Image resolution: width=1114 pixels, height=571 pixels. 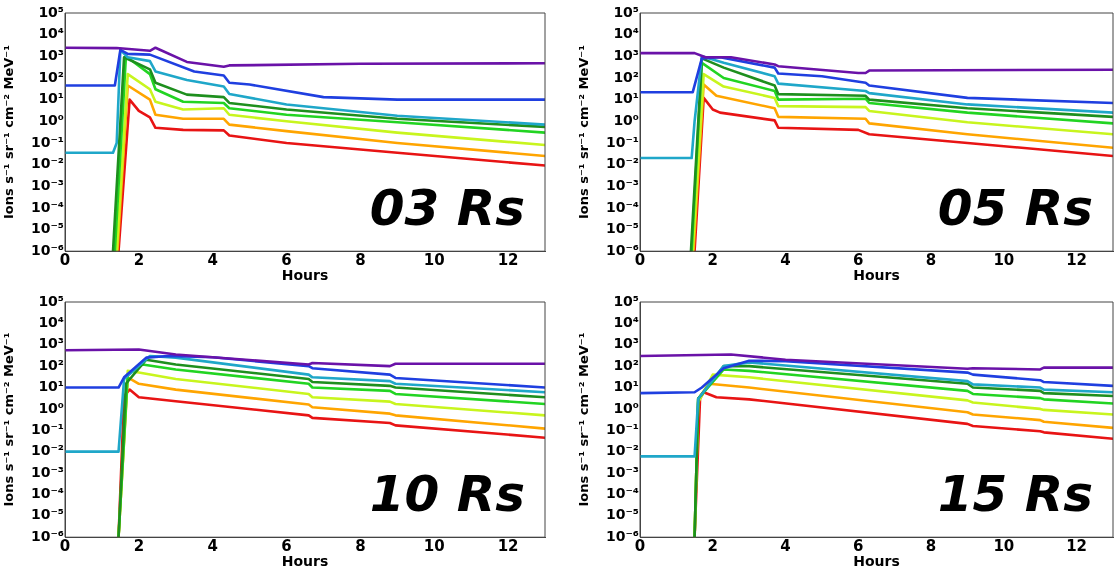 What do you see at coordinates (447, 494) in the screenshot?
I see `annotation: 10 Rs` at bounding box center [447, 494].